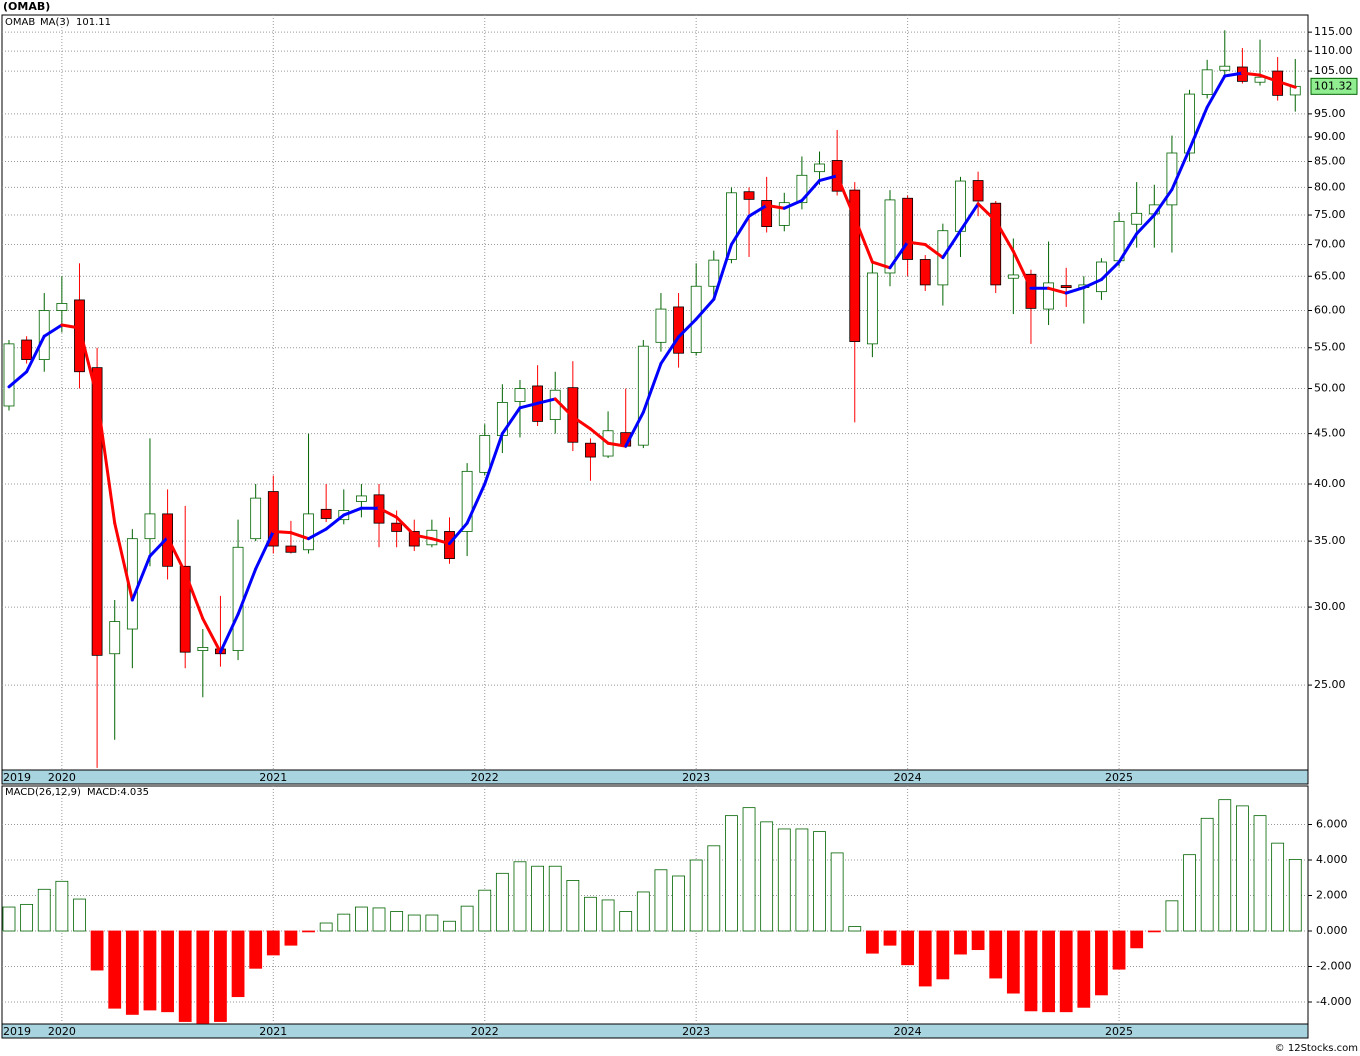  What do you see at coordinates (908, 777) in the screenshot?
I see `x-tick-label: 2024` at bounding box center [908, 777].